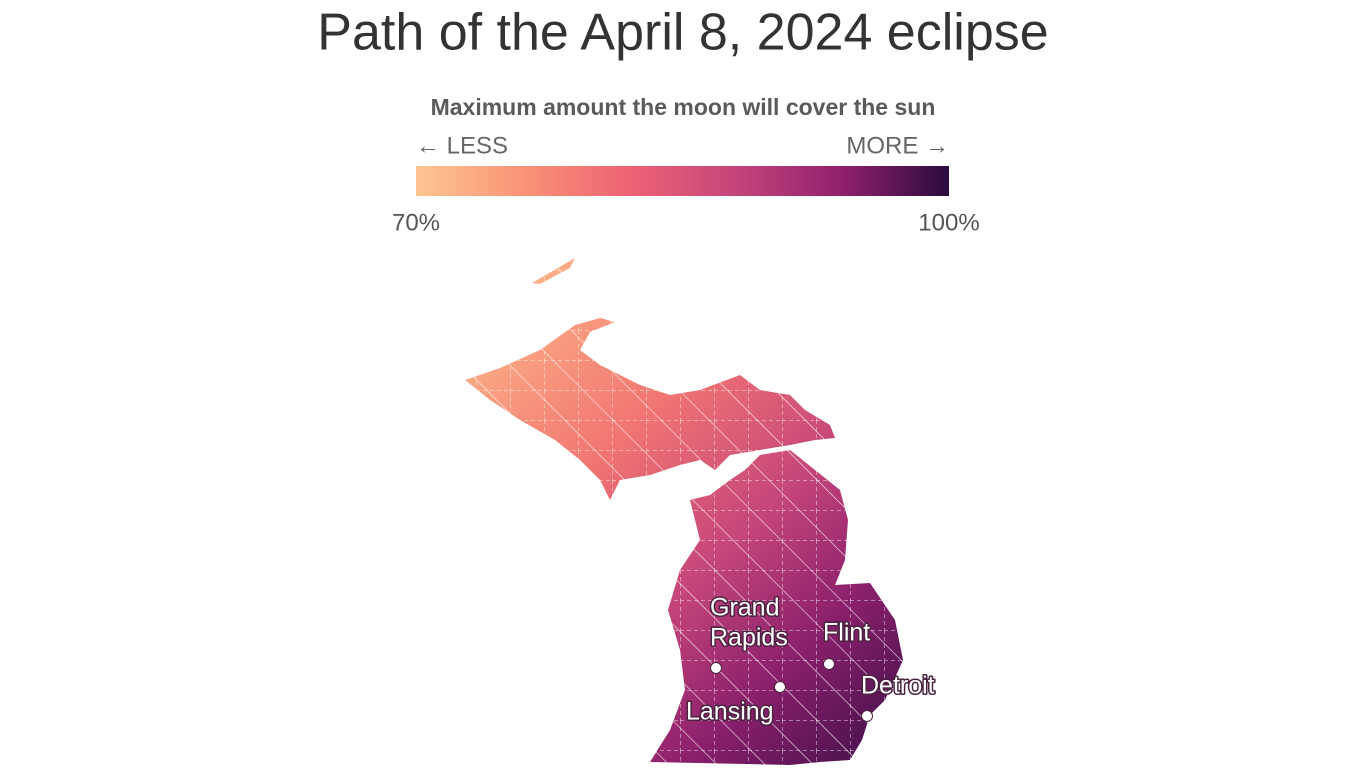 This screenshot has width=1366, height=773. Describe the element at coordinates (744, 608) in the screenshot. I see `city-label: Grand` at that location.